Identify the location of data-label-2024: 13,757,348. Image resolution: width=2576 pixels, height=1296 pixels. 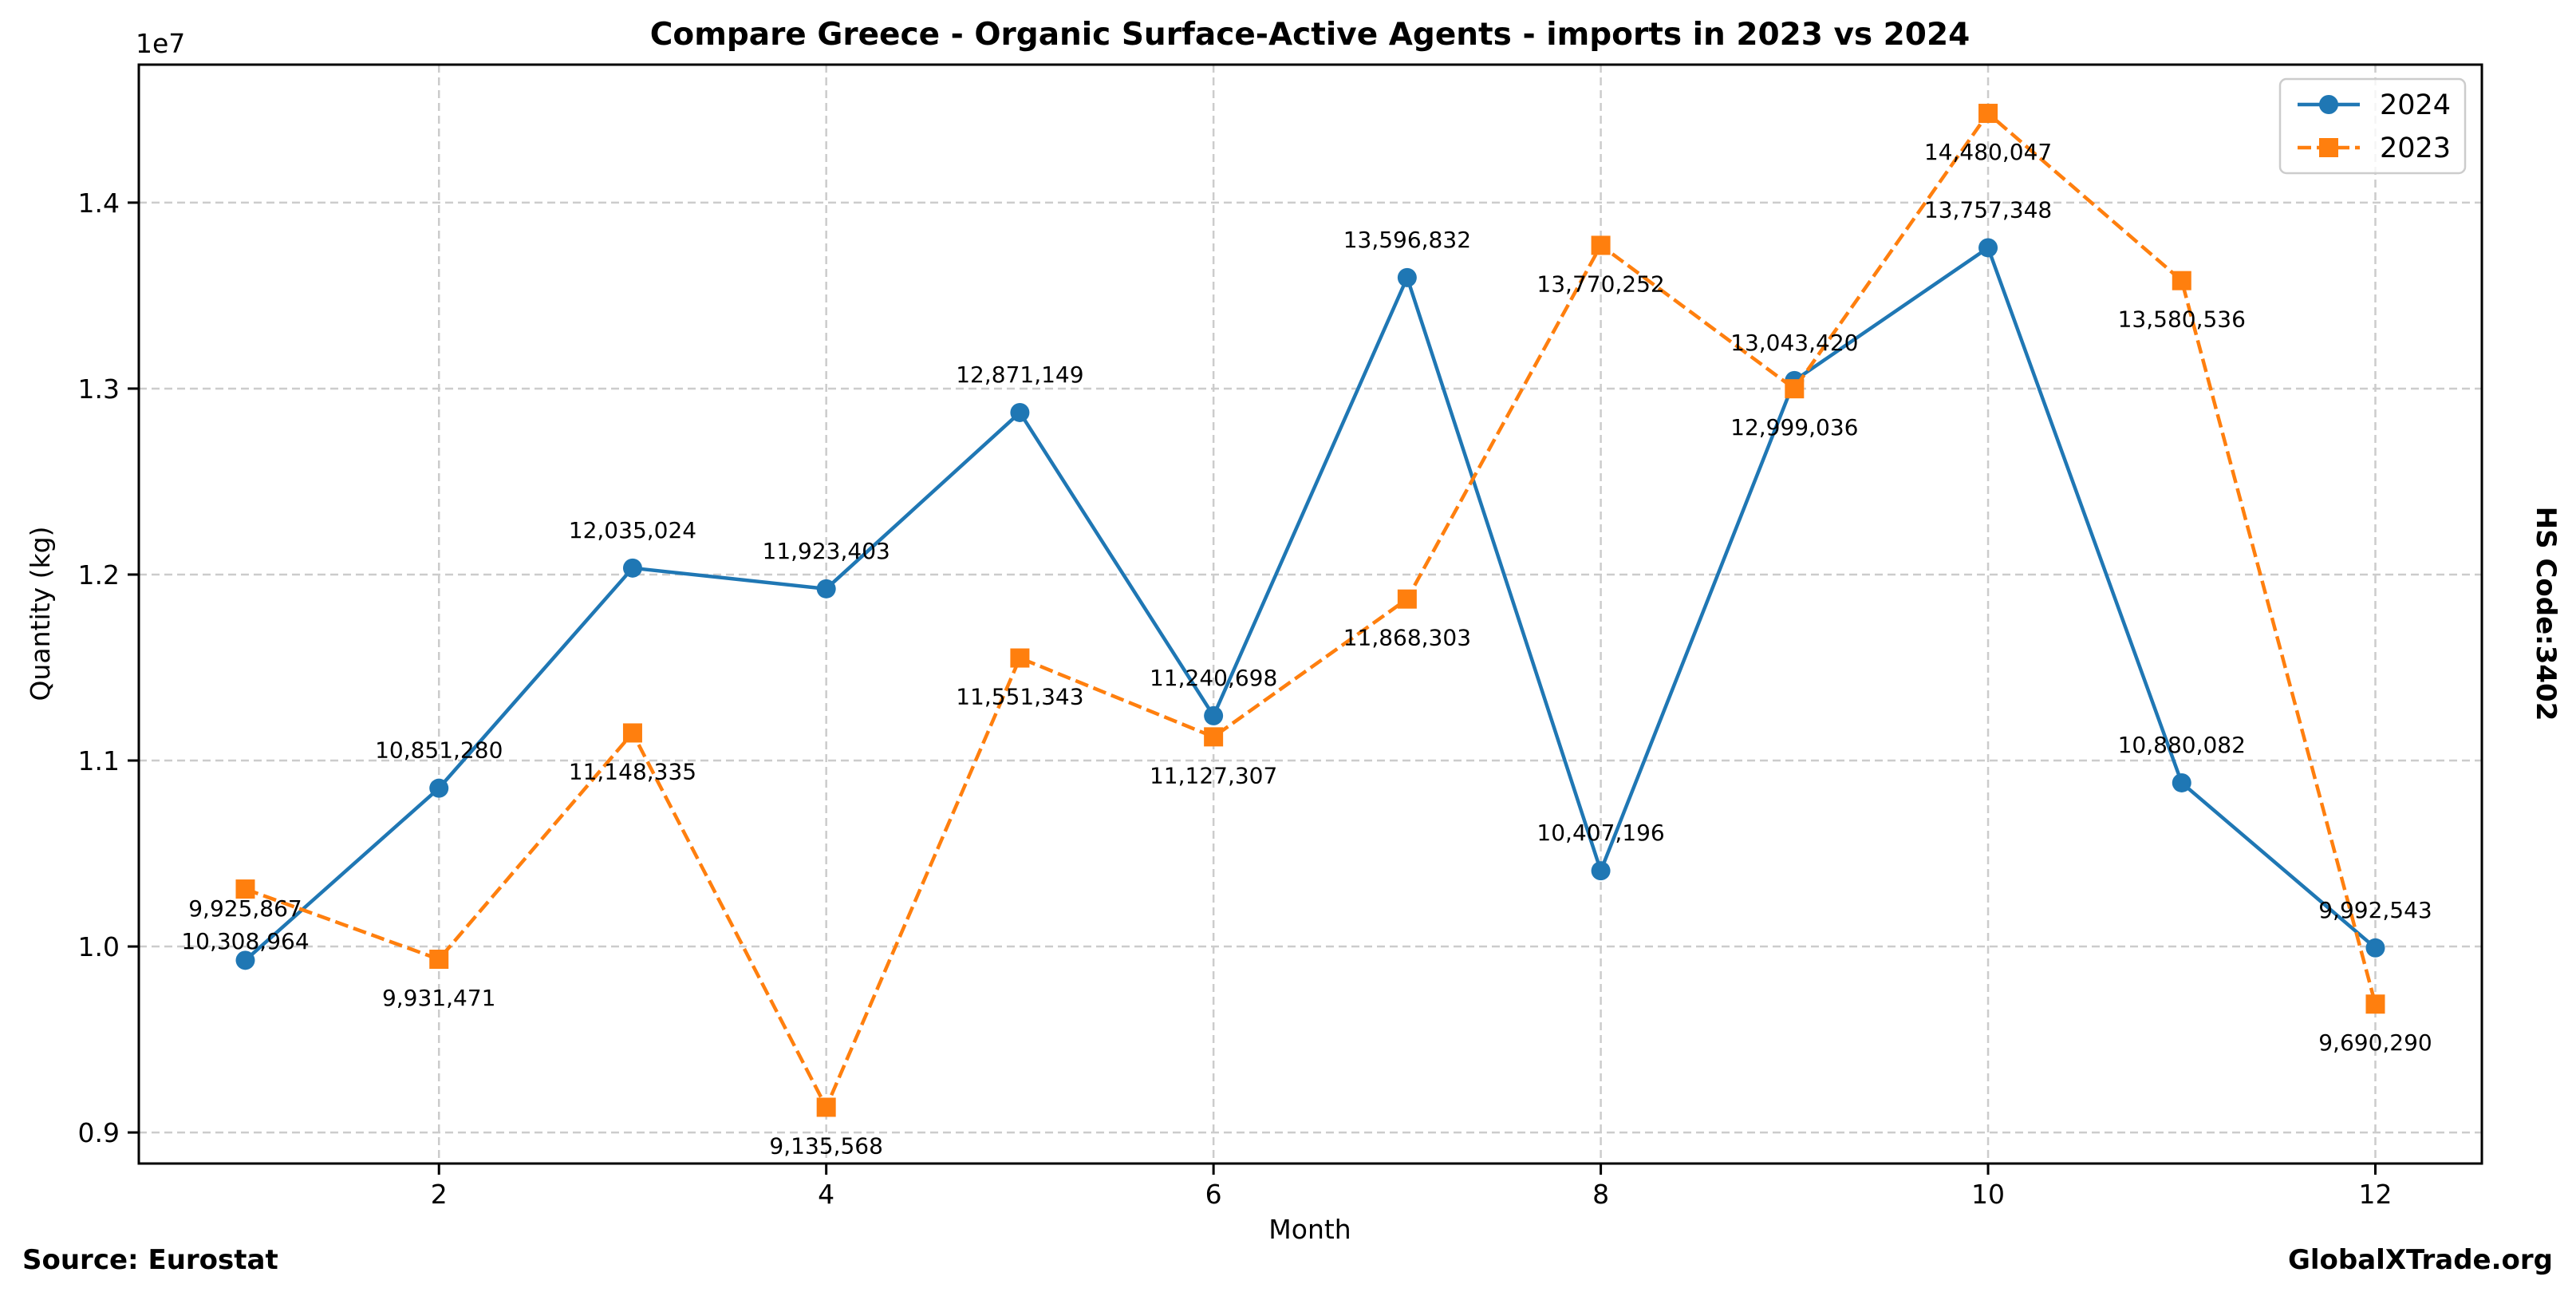
(1988, 209).